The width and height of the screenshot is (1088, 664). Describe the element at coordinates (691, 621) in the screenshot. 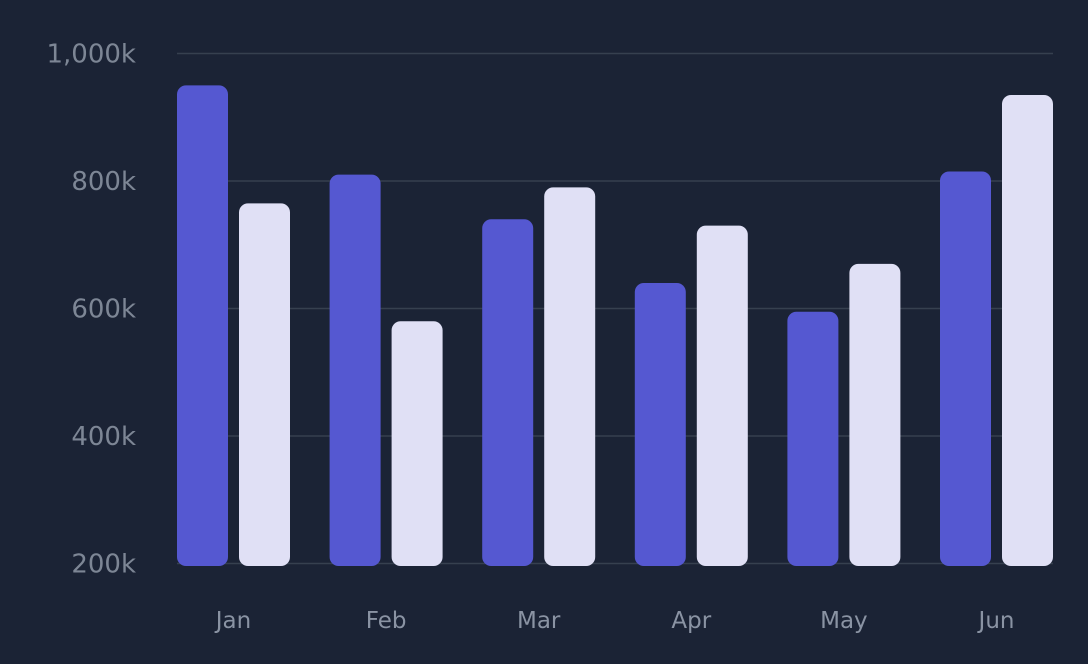

I see `x-tick-label: Apr` at that location.